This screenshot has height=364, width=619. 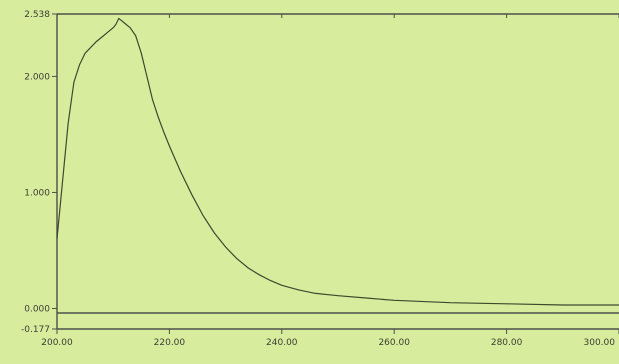 I want to click on y-tick-label: 0.000, so click(x=37, y=309).